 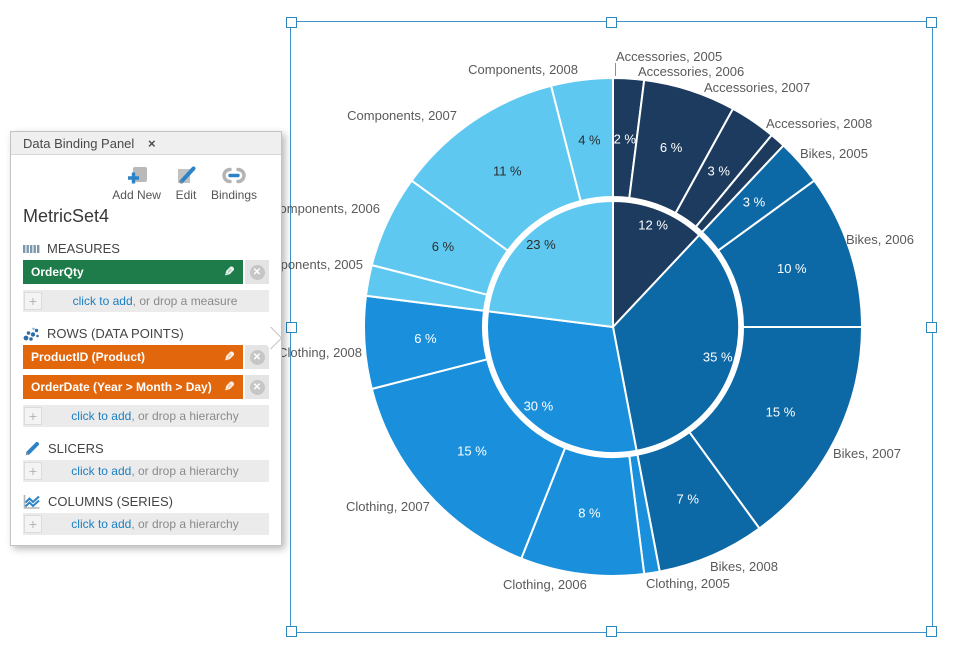 What do you see at coordinates (152, 143) in the screenshot?
I see `close-icon: ×` at bounding box center [152, 143].